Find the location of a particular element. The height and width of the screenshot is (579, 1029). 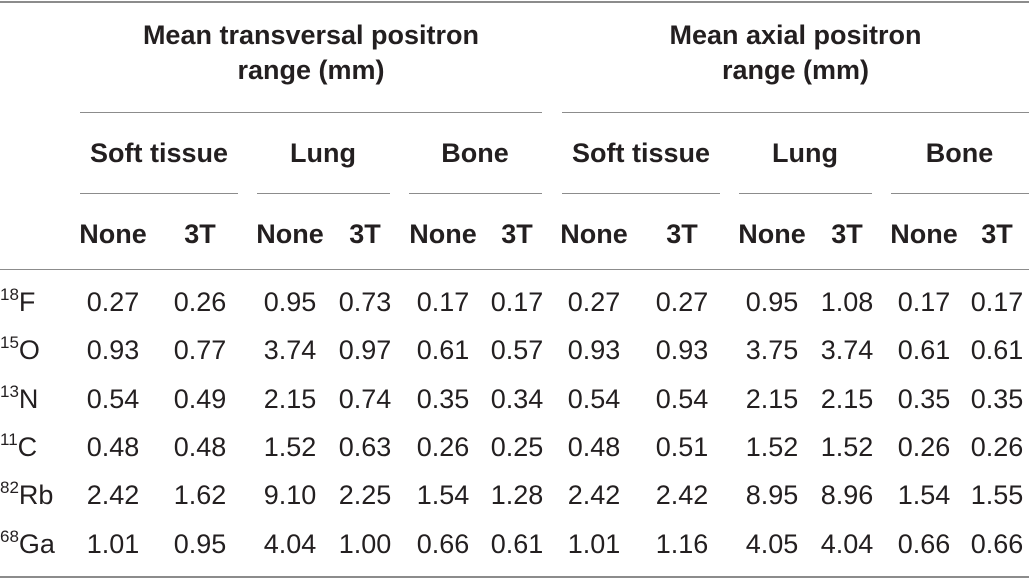

table-cell: 0.74 is located at coordinates (365, 399).